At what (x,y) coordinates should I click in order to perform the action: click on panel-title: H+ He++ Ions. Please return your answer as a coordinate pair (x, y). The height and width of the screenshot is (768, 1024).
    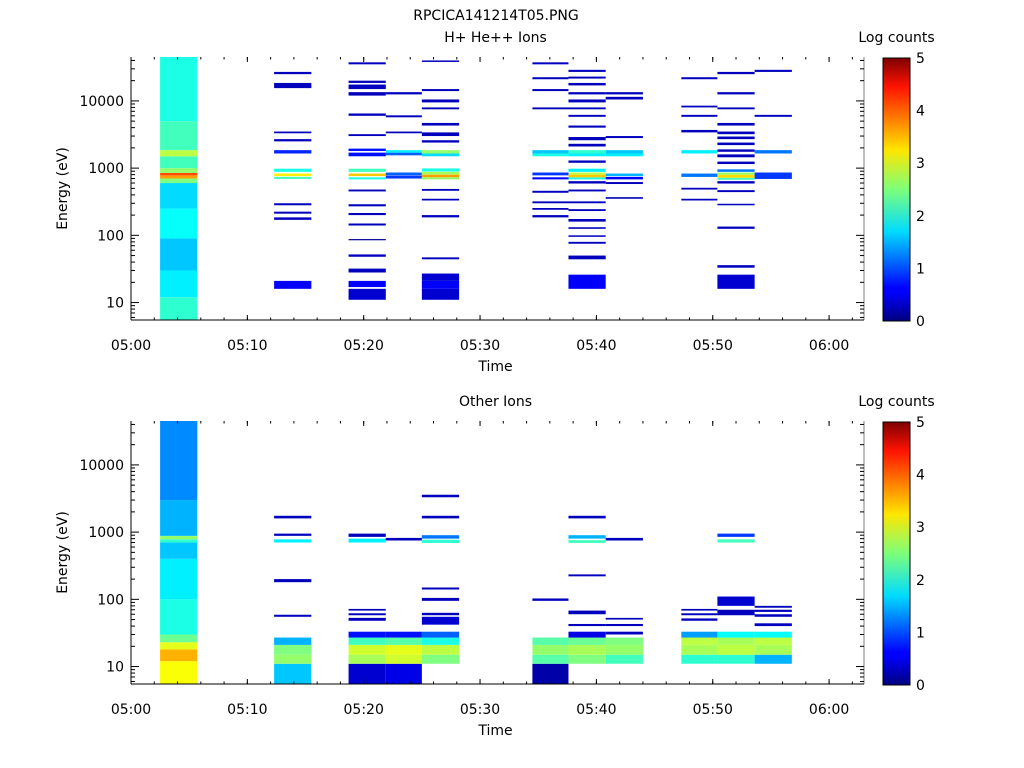
    Looking at the image, I should click on (495, 38).